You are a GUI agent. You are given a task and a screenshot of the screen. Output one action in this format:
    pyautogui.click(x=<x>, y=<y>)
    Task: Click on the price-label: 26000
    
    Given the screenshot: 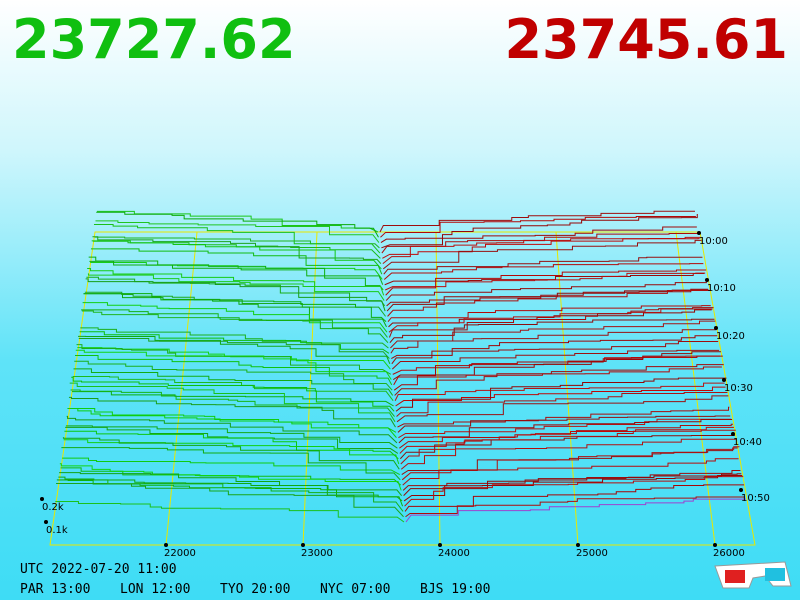 What is the action you would take?
    pyautogui.click(x=729, y=553)
    